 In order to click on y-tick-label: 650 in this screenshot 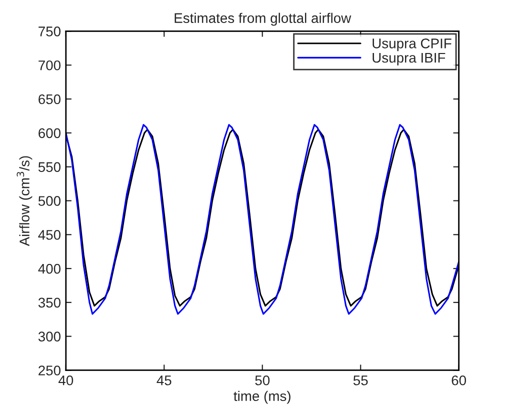, I will do `click(49, 99)`.